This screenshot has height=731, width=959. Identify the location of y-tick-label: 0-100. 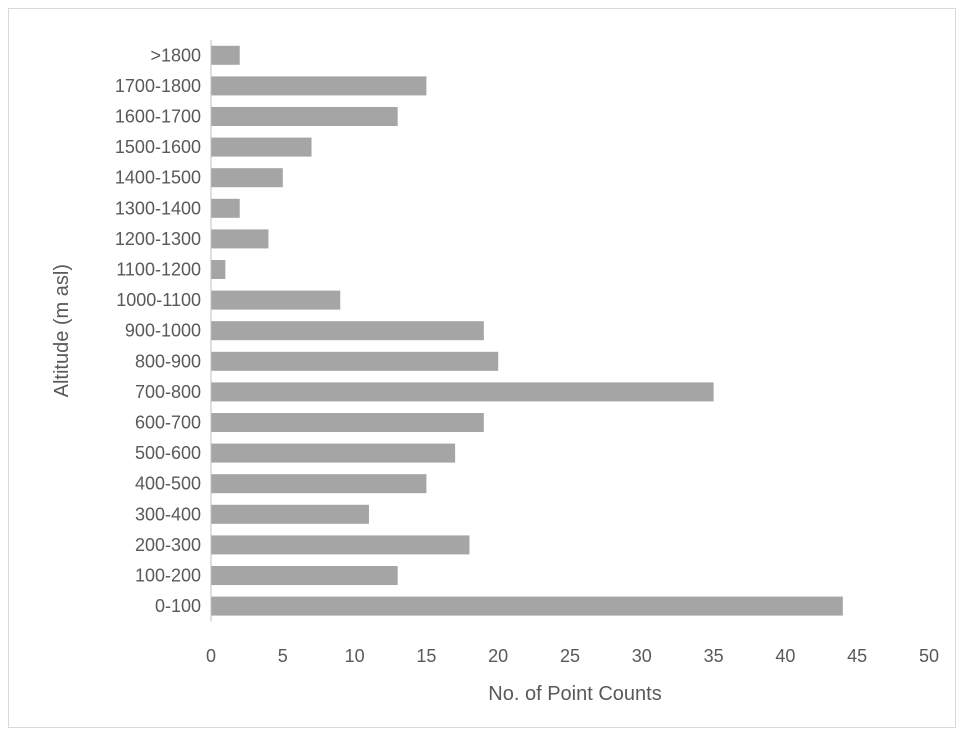
(178, 606).